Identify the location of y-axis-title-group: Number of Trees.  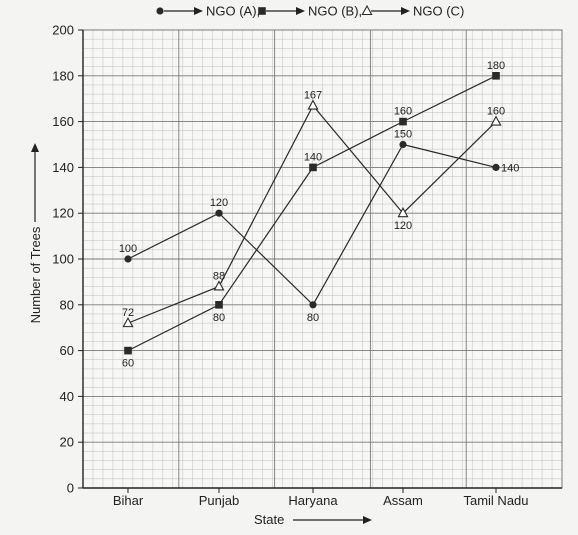
(35, 233).